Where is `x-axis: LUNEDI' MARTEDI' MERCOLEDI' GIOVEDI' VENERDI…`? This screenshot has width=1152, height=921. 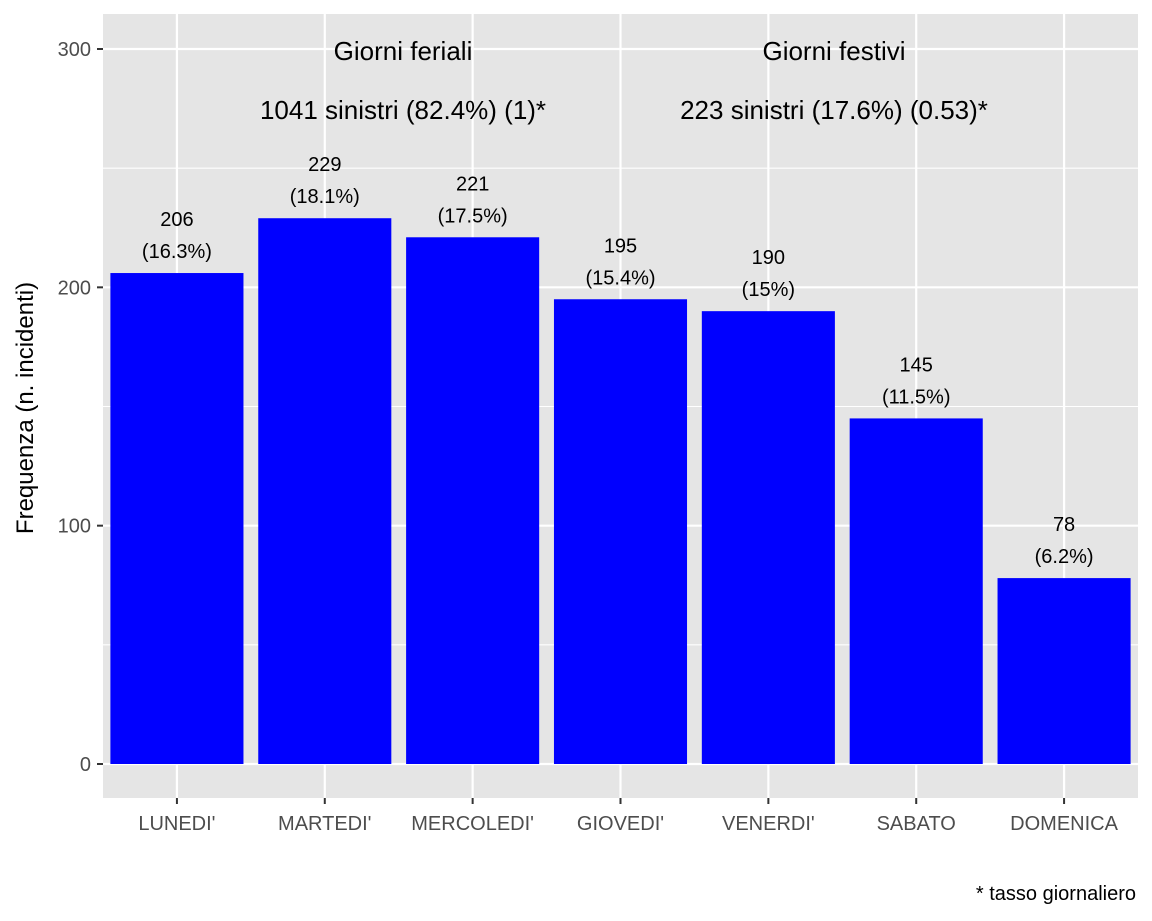 x-axis: LUNEDI' MARTEDI' MERCOLEDI' GIOVEDI' VENERDI… is located at coordinates (628, 816).